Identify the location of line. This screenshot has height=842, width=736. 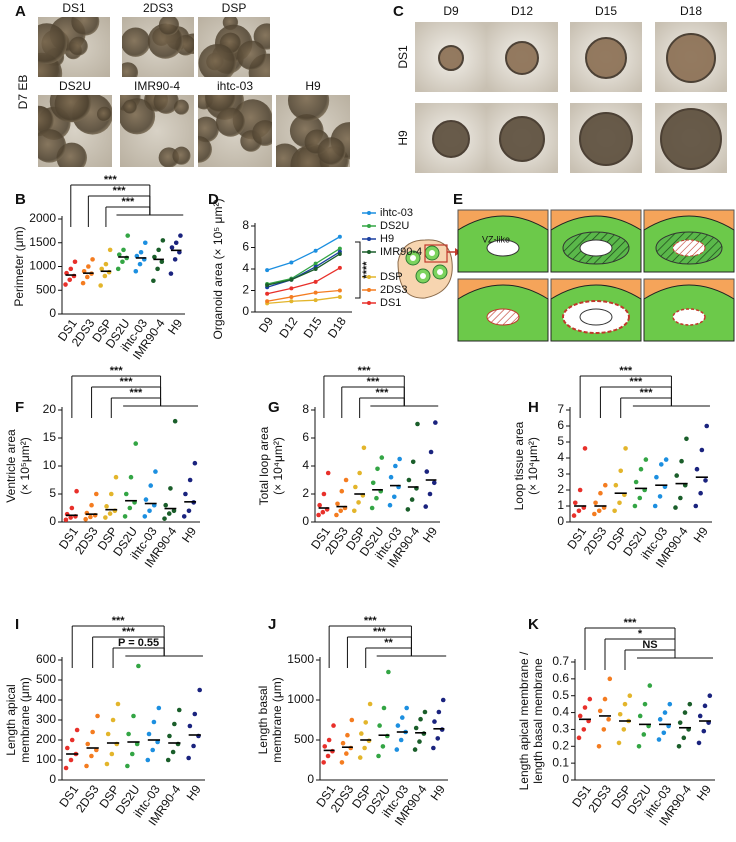
(303, 253).